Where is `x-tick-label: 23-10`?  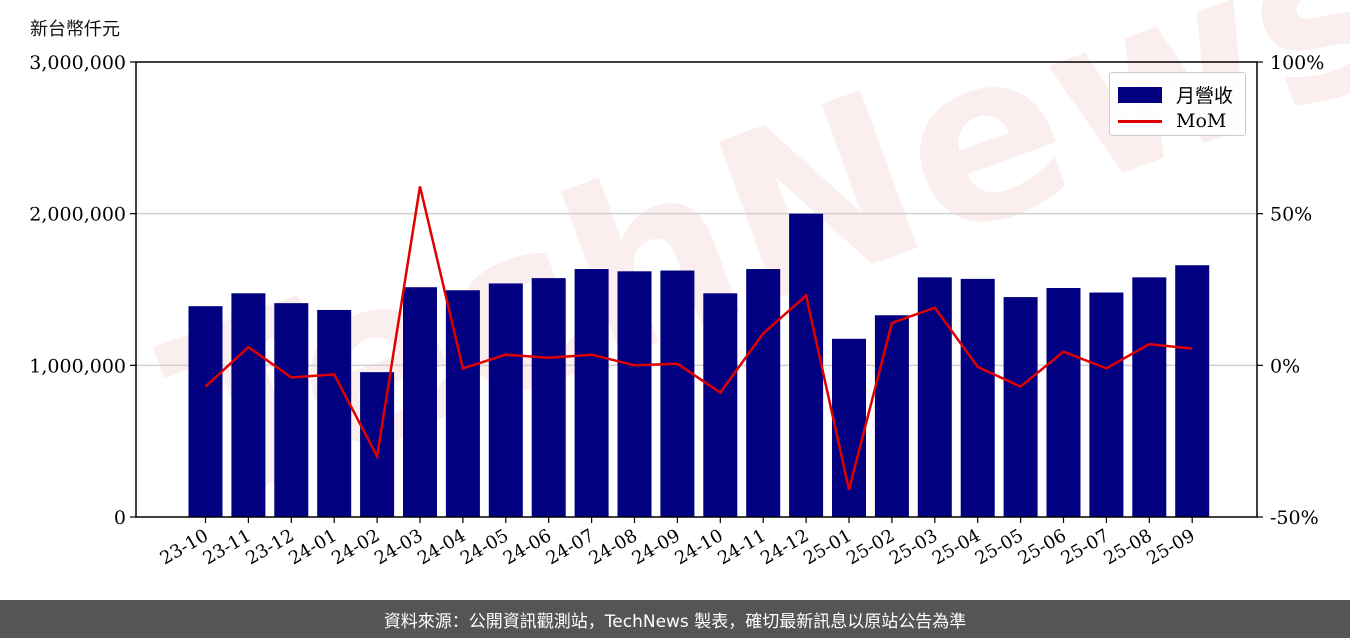
x-tick-label: 23-10 is located at coordinates (184, 547).